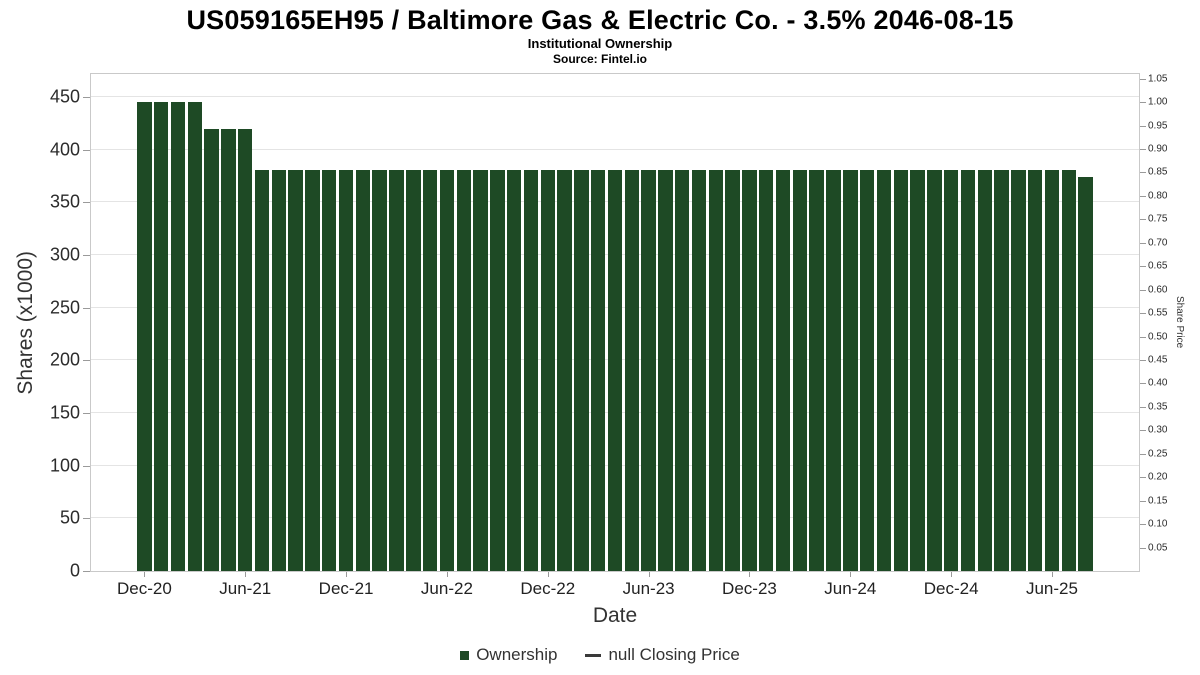  I want to click on x-axis-tick-label: Dec-21, so click(346, 588).